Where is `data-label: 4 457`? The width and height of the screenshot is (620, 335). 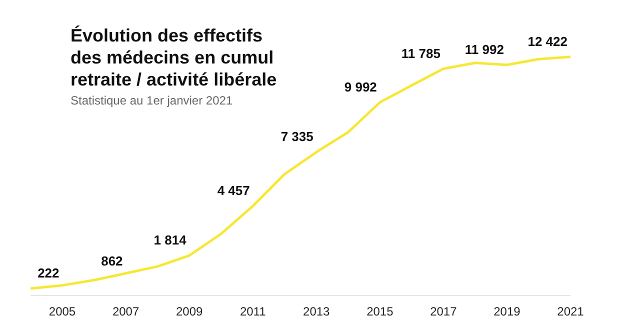 data-label: 4 457 is located at coordinates (233, 190).